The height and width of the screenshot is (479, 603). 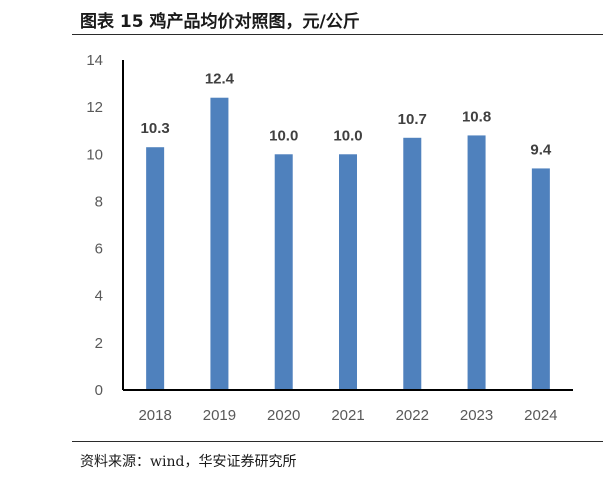 What do you see at coordinates (94, 107) in the screenshot?
I see `y-tick-label: 12` at bounding box center [94, 107].